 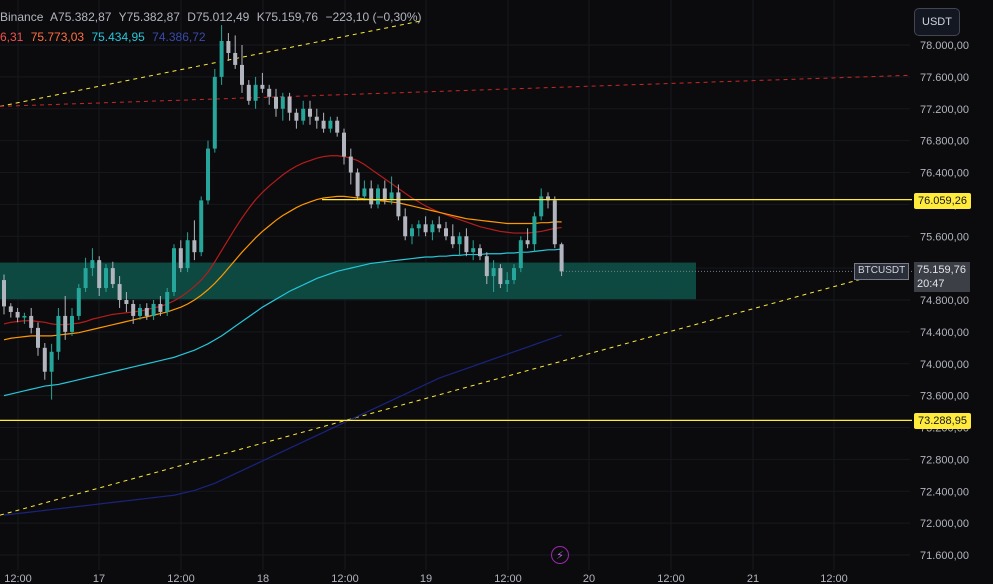 What do you see at coordinates (944, 78) in the screenshot?
I see `y-tick-label: 77.600,00` at bounding box center [944, 78].